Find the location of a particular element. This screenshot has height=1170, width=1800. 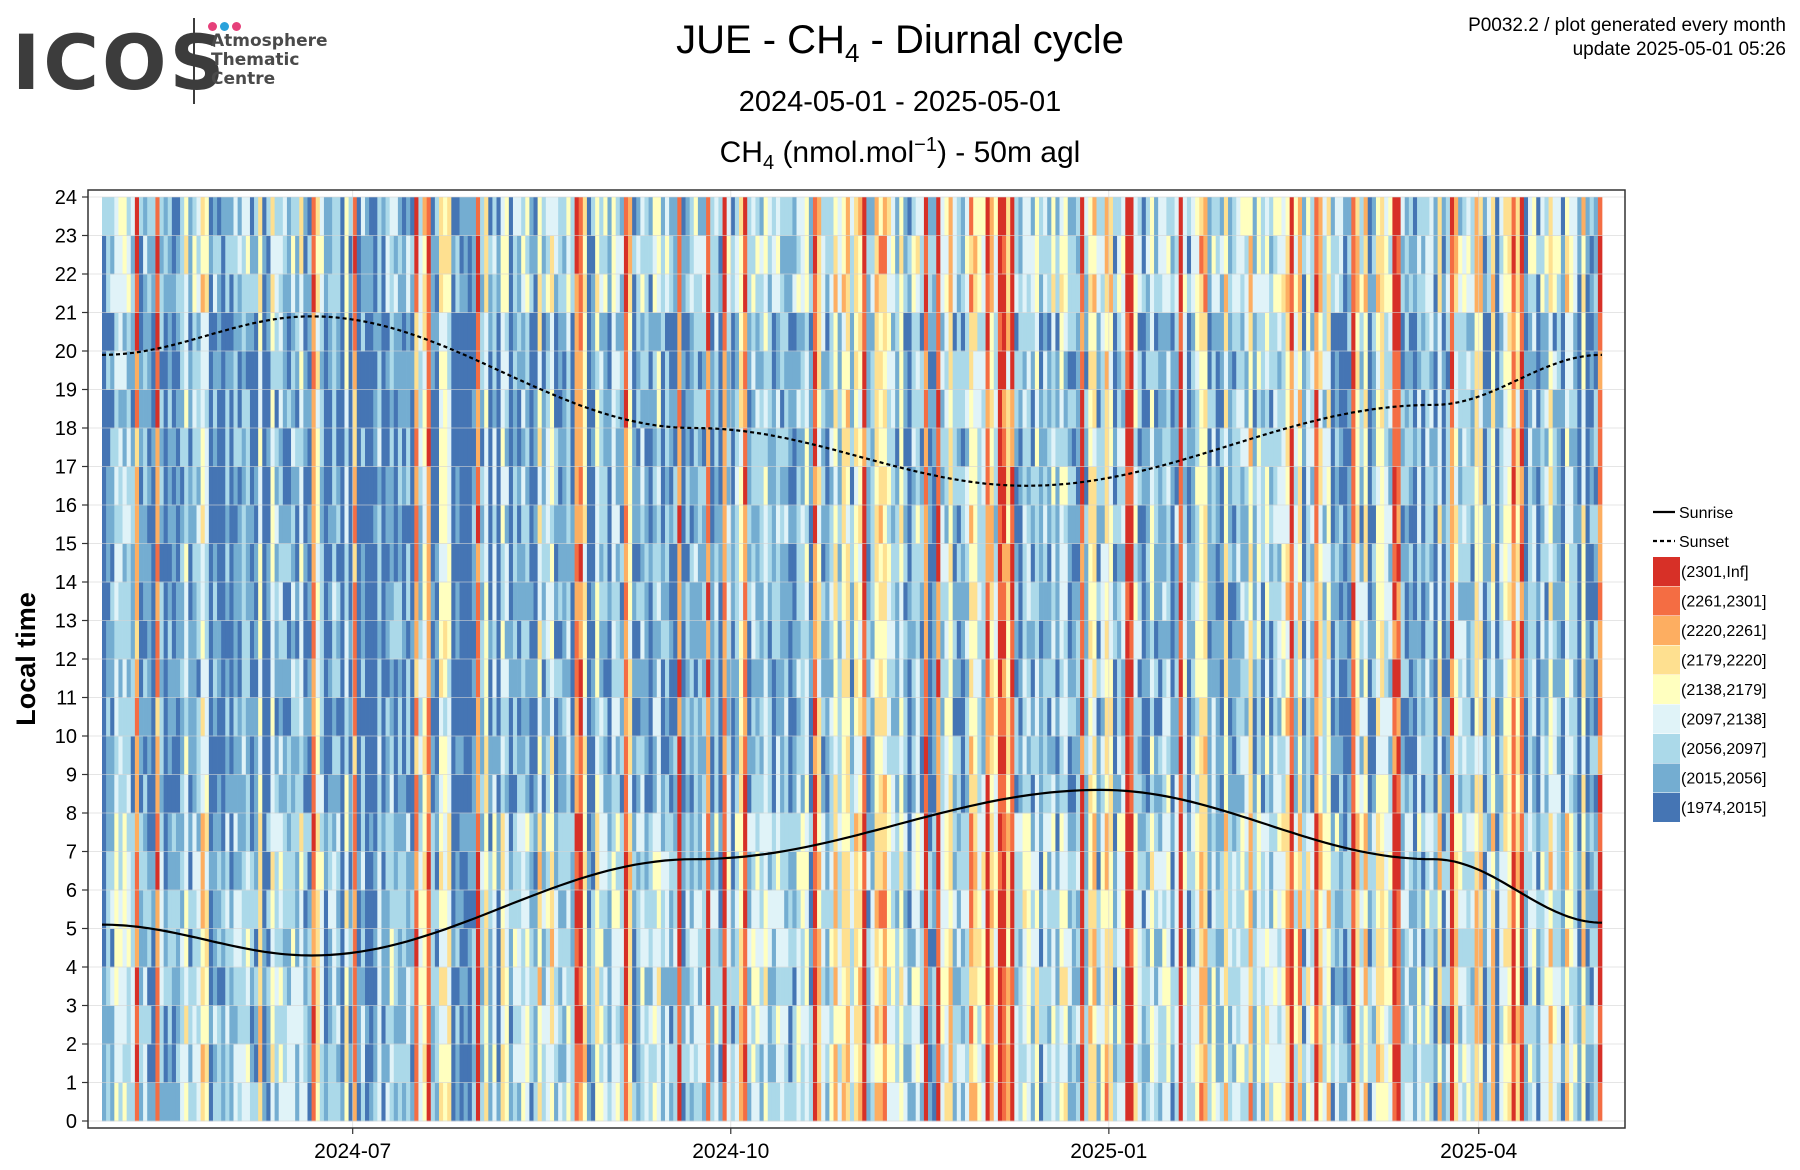

subtitle-mid: (nmol.mol is located at coordinates (844, 152).